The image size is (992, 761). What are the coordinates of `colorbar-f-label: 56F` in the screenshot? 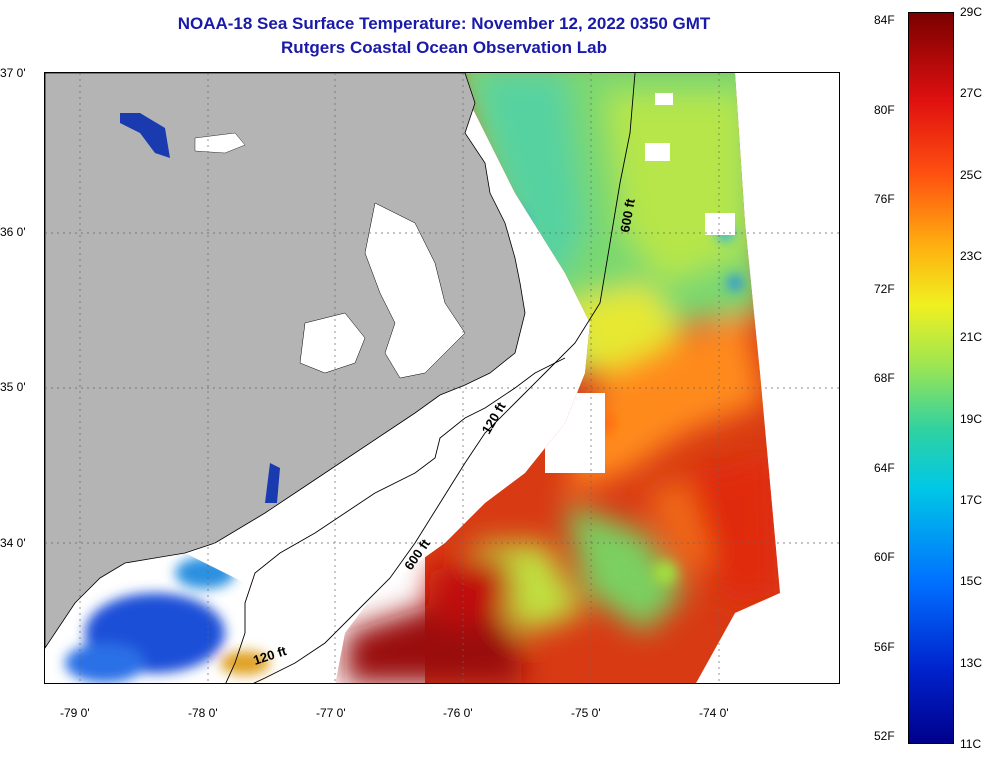 It's located at (884, 646).